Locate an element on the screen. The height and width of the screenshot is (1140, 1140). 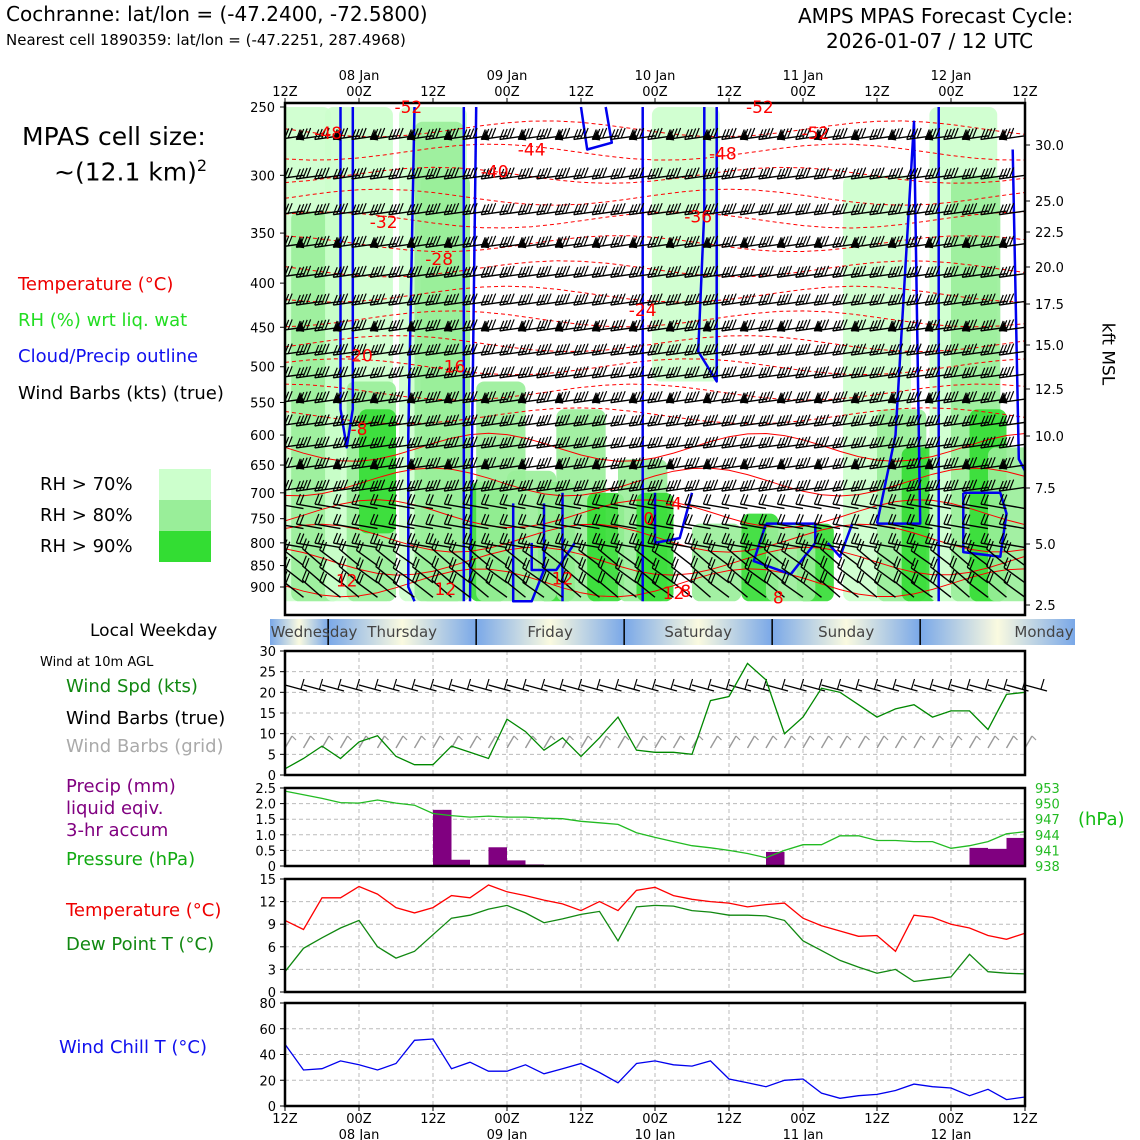
temperature-contour-dashed is located at coordinates (655, 269).